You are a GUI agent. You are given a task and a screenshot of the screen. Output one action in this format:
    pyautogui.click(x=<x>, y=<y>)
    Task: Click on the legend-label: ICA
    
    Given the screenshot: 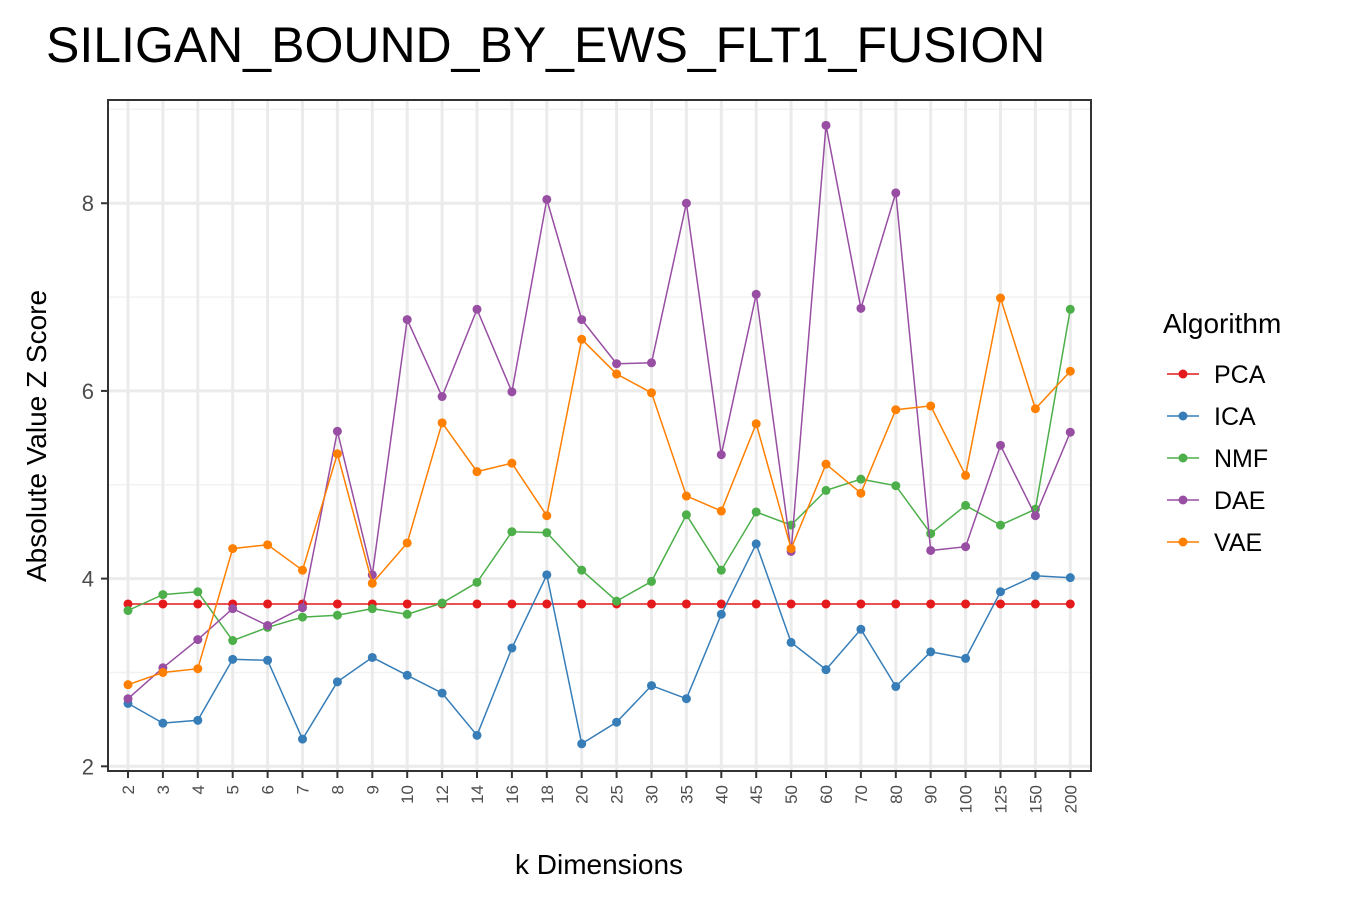 What is the action you would take?
    pyautogui.click(x=1235, y=417)
    